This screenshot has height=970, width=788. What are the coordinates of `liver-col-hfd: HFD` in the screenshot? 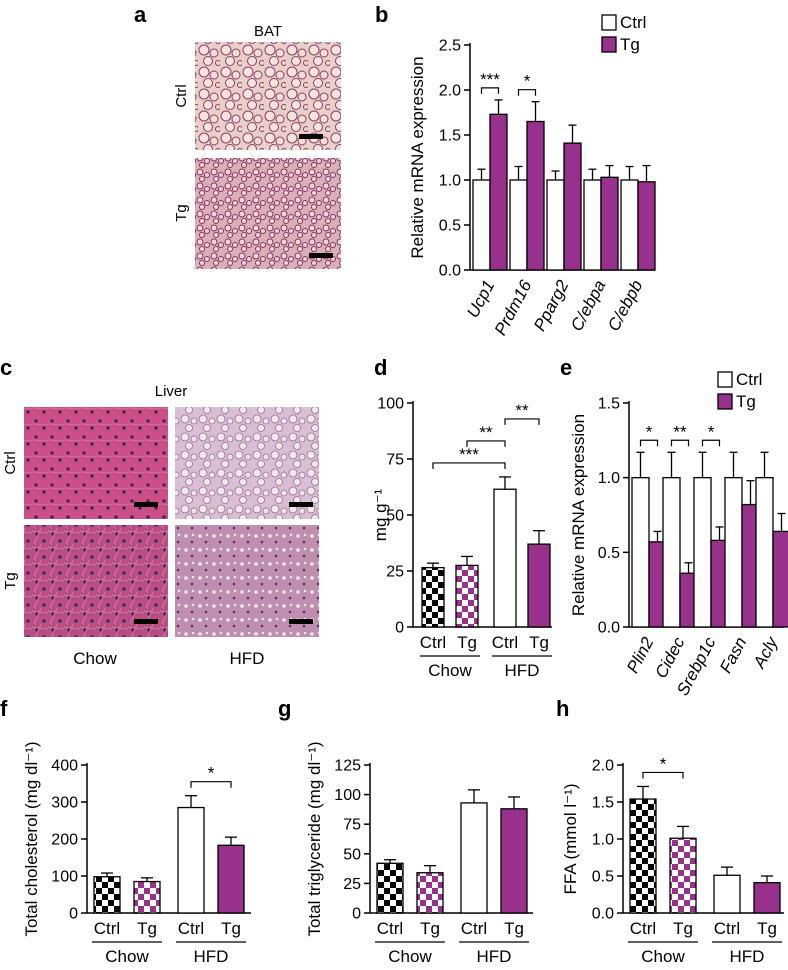 It's located at (247, 658).